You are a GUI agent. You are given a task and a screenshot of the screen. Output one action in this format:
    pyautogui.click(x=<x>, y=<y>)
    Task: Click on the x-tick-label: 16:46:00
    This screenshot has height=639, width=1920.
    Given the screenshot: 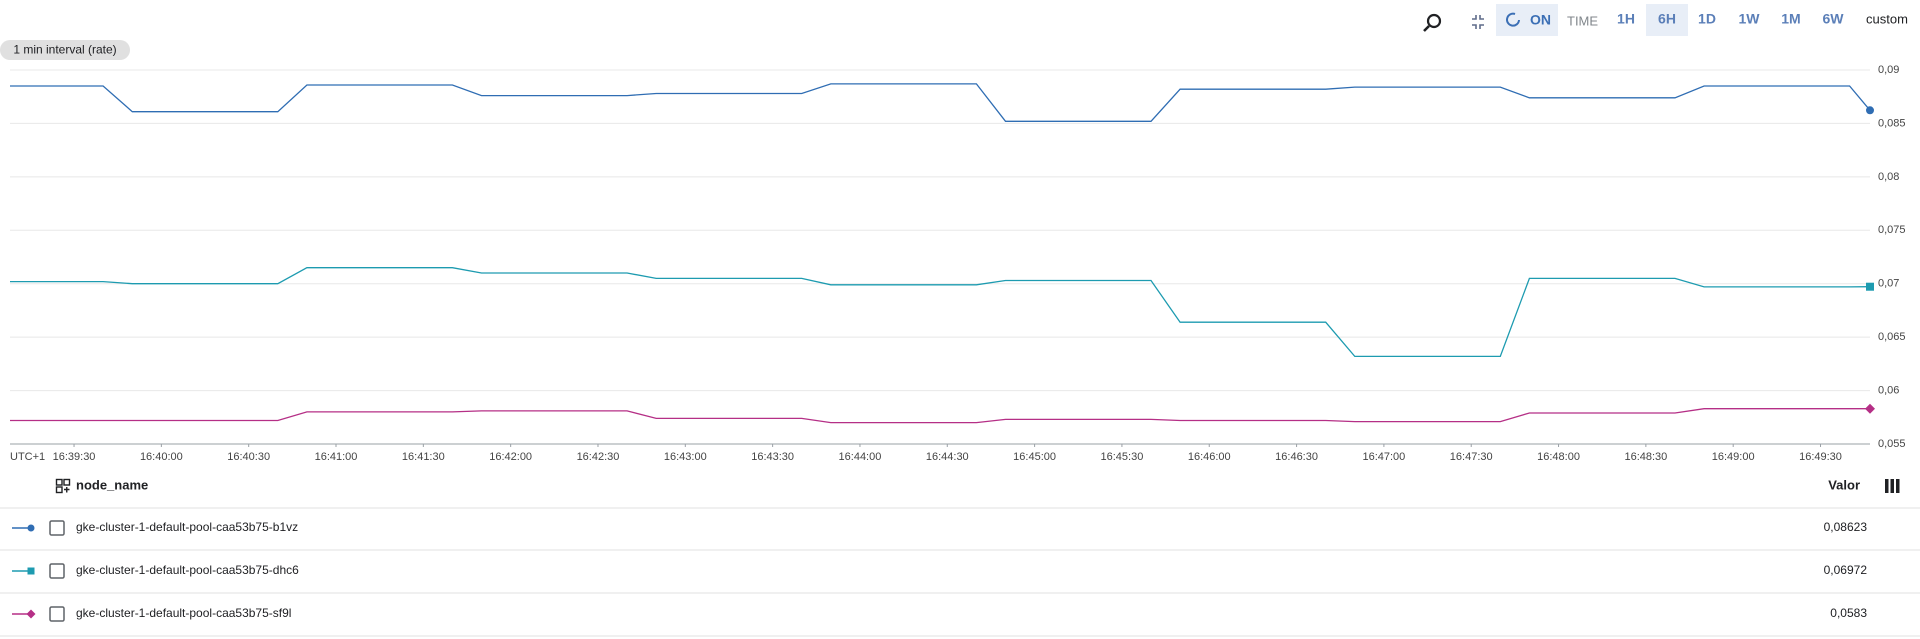 What is the action you would take?
    pyautogui.click(x=1209, y=457)
    